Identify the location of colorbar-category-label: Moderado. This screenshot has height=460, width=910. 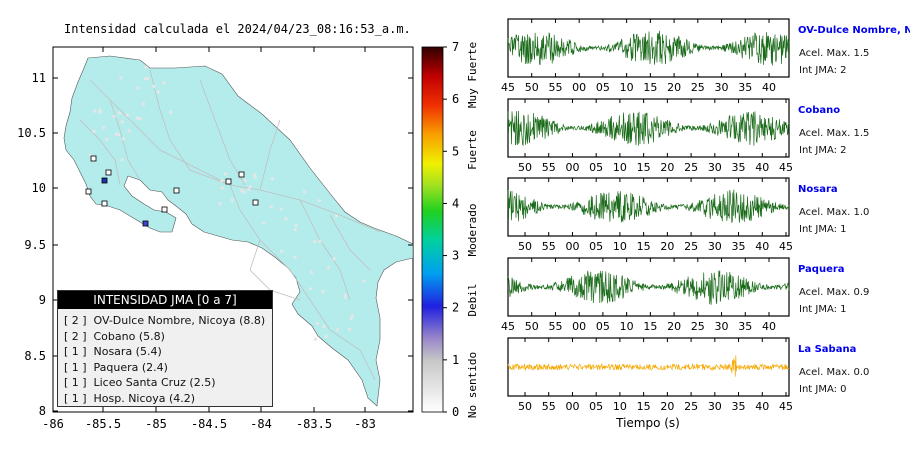
(472, 230).